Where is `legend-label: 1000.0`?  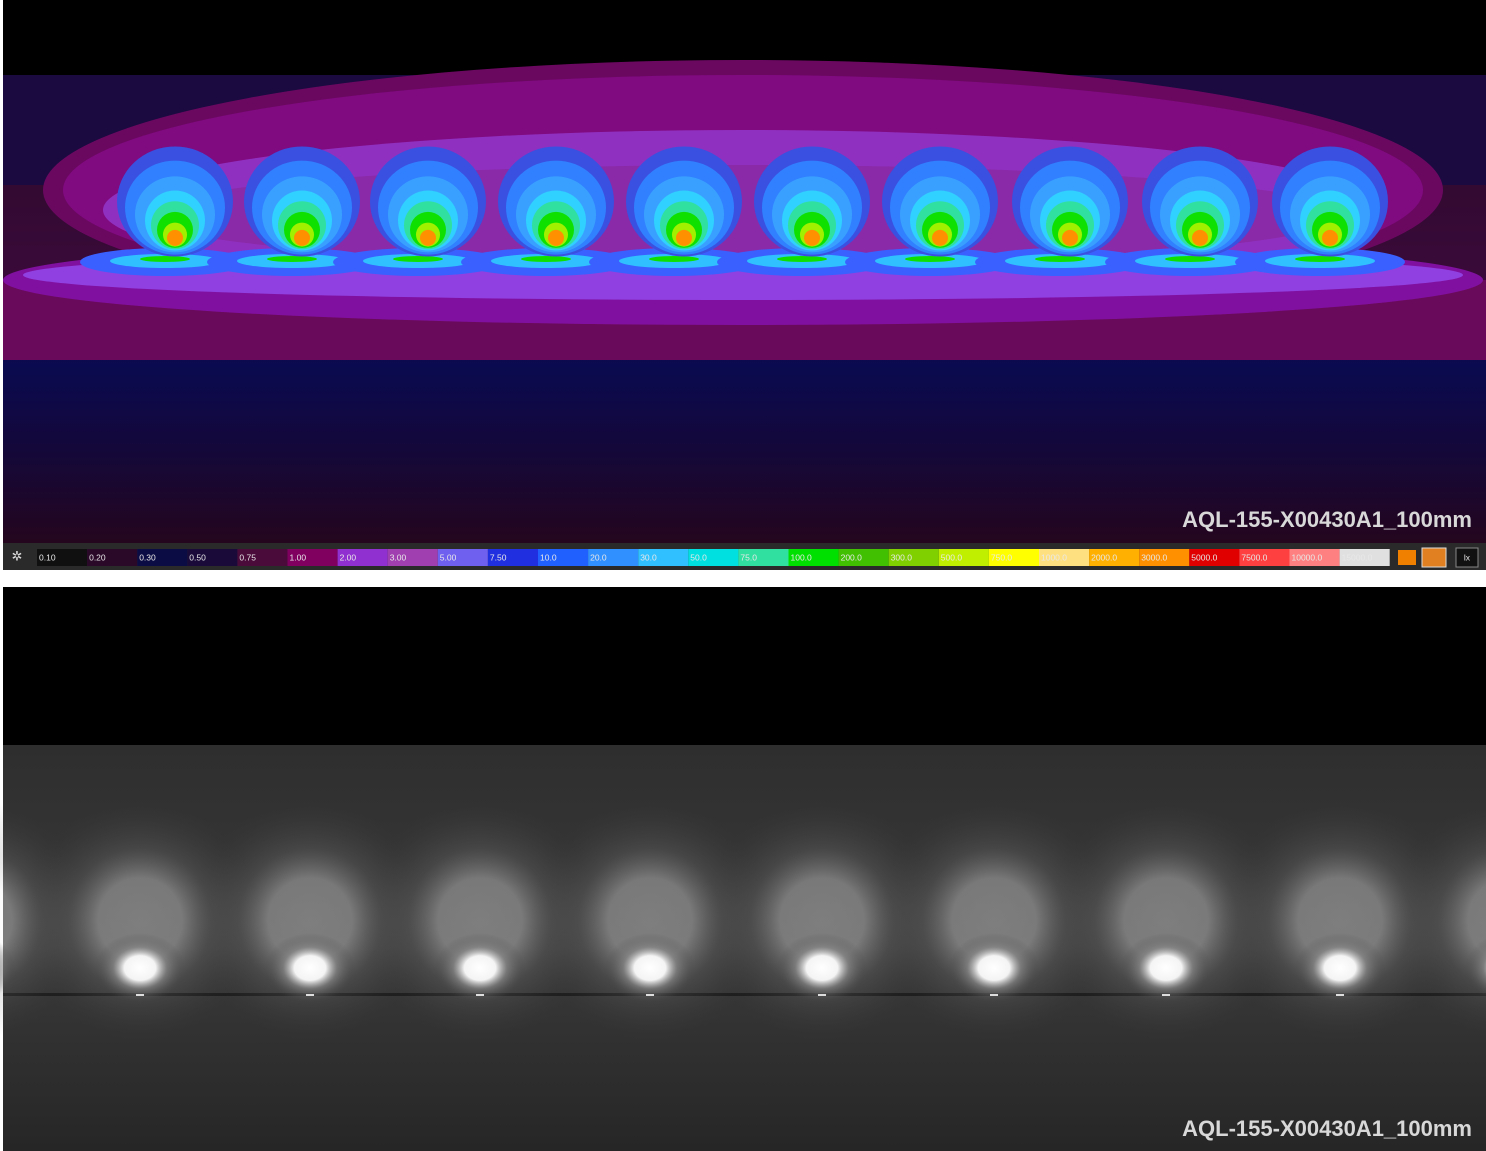 legend-label: 1000.0 is located at coordinates (1054, 557).